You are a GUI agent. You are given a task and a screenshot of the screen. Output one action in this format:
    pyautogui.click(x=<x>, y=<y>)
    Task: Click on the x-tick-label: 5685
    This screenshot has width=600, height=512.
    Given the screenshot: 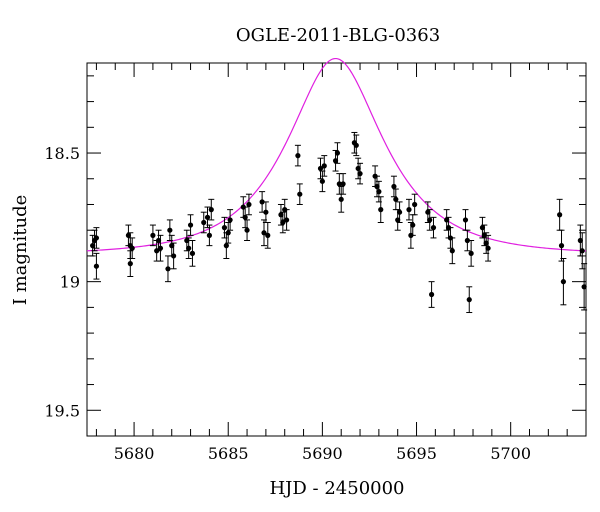 What is the action you would take?
    pyautogui.click(x=228, y=453)
    